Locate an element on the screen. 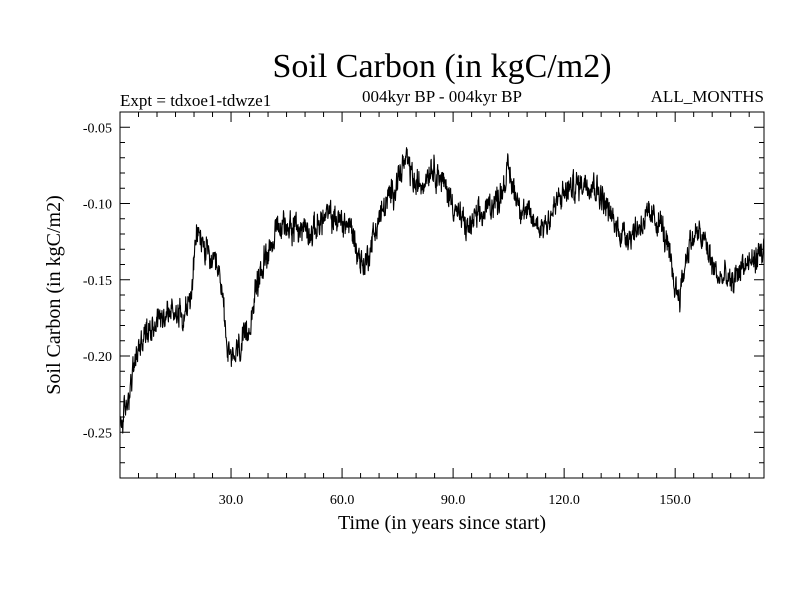 Image resolution: width=800 pixels, height=600 pixels. chart-title: Soil Carbon (in kgC/m2) is located at coordinates (441, 66).